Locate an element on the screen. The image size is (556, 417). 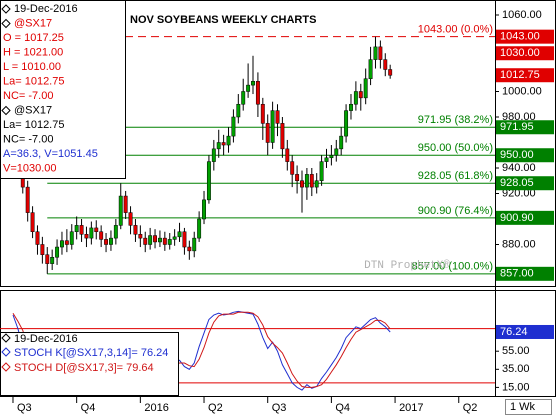
y-tick-label: 880.00 is located at coordinates (519, 244).